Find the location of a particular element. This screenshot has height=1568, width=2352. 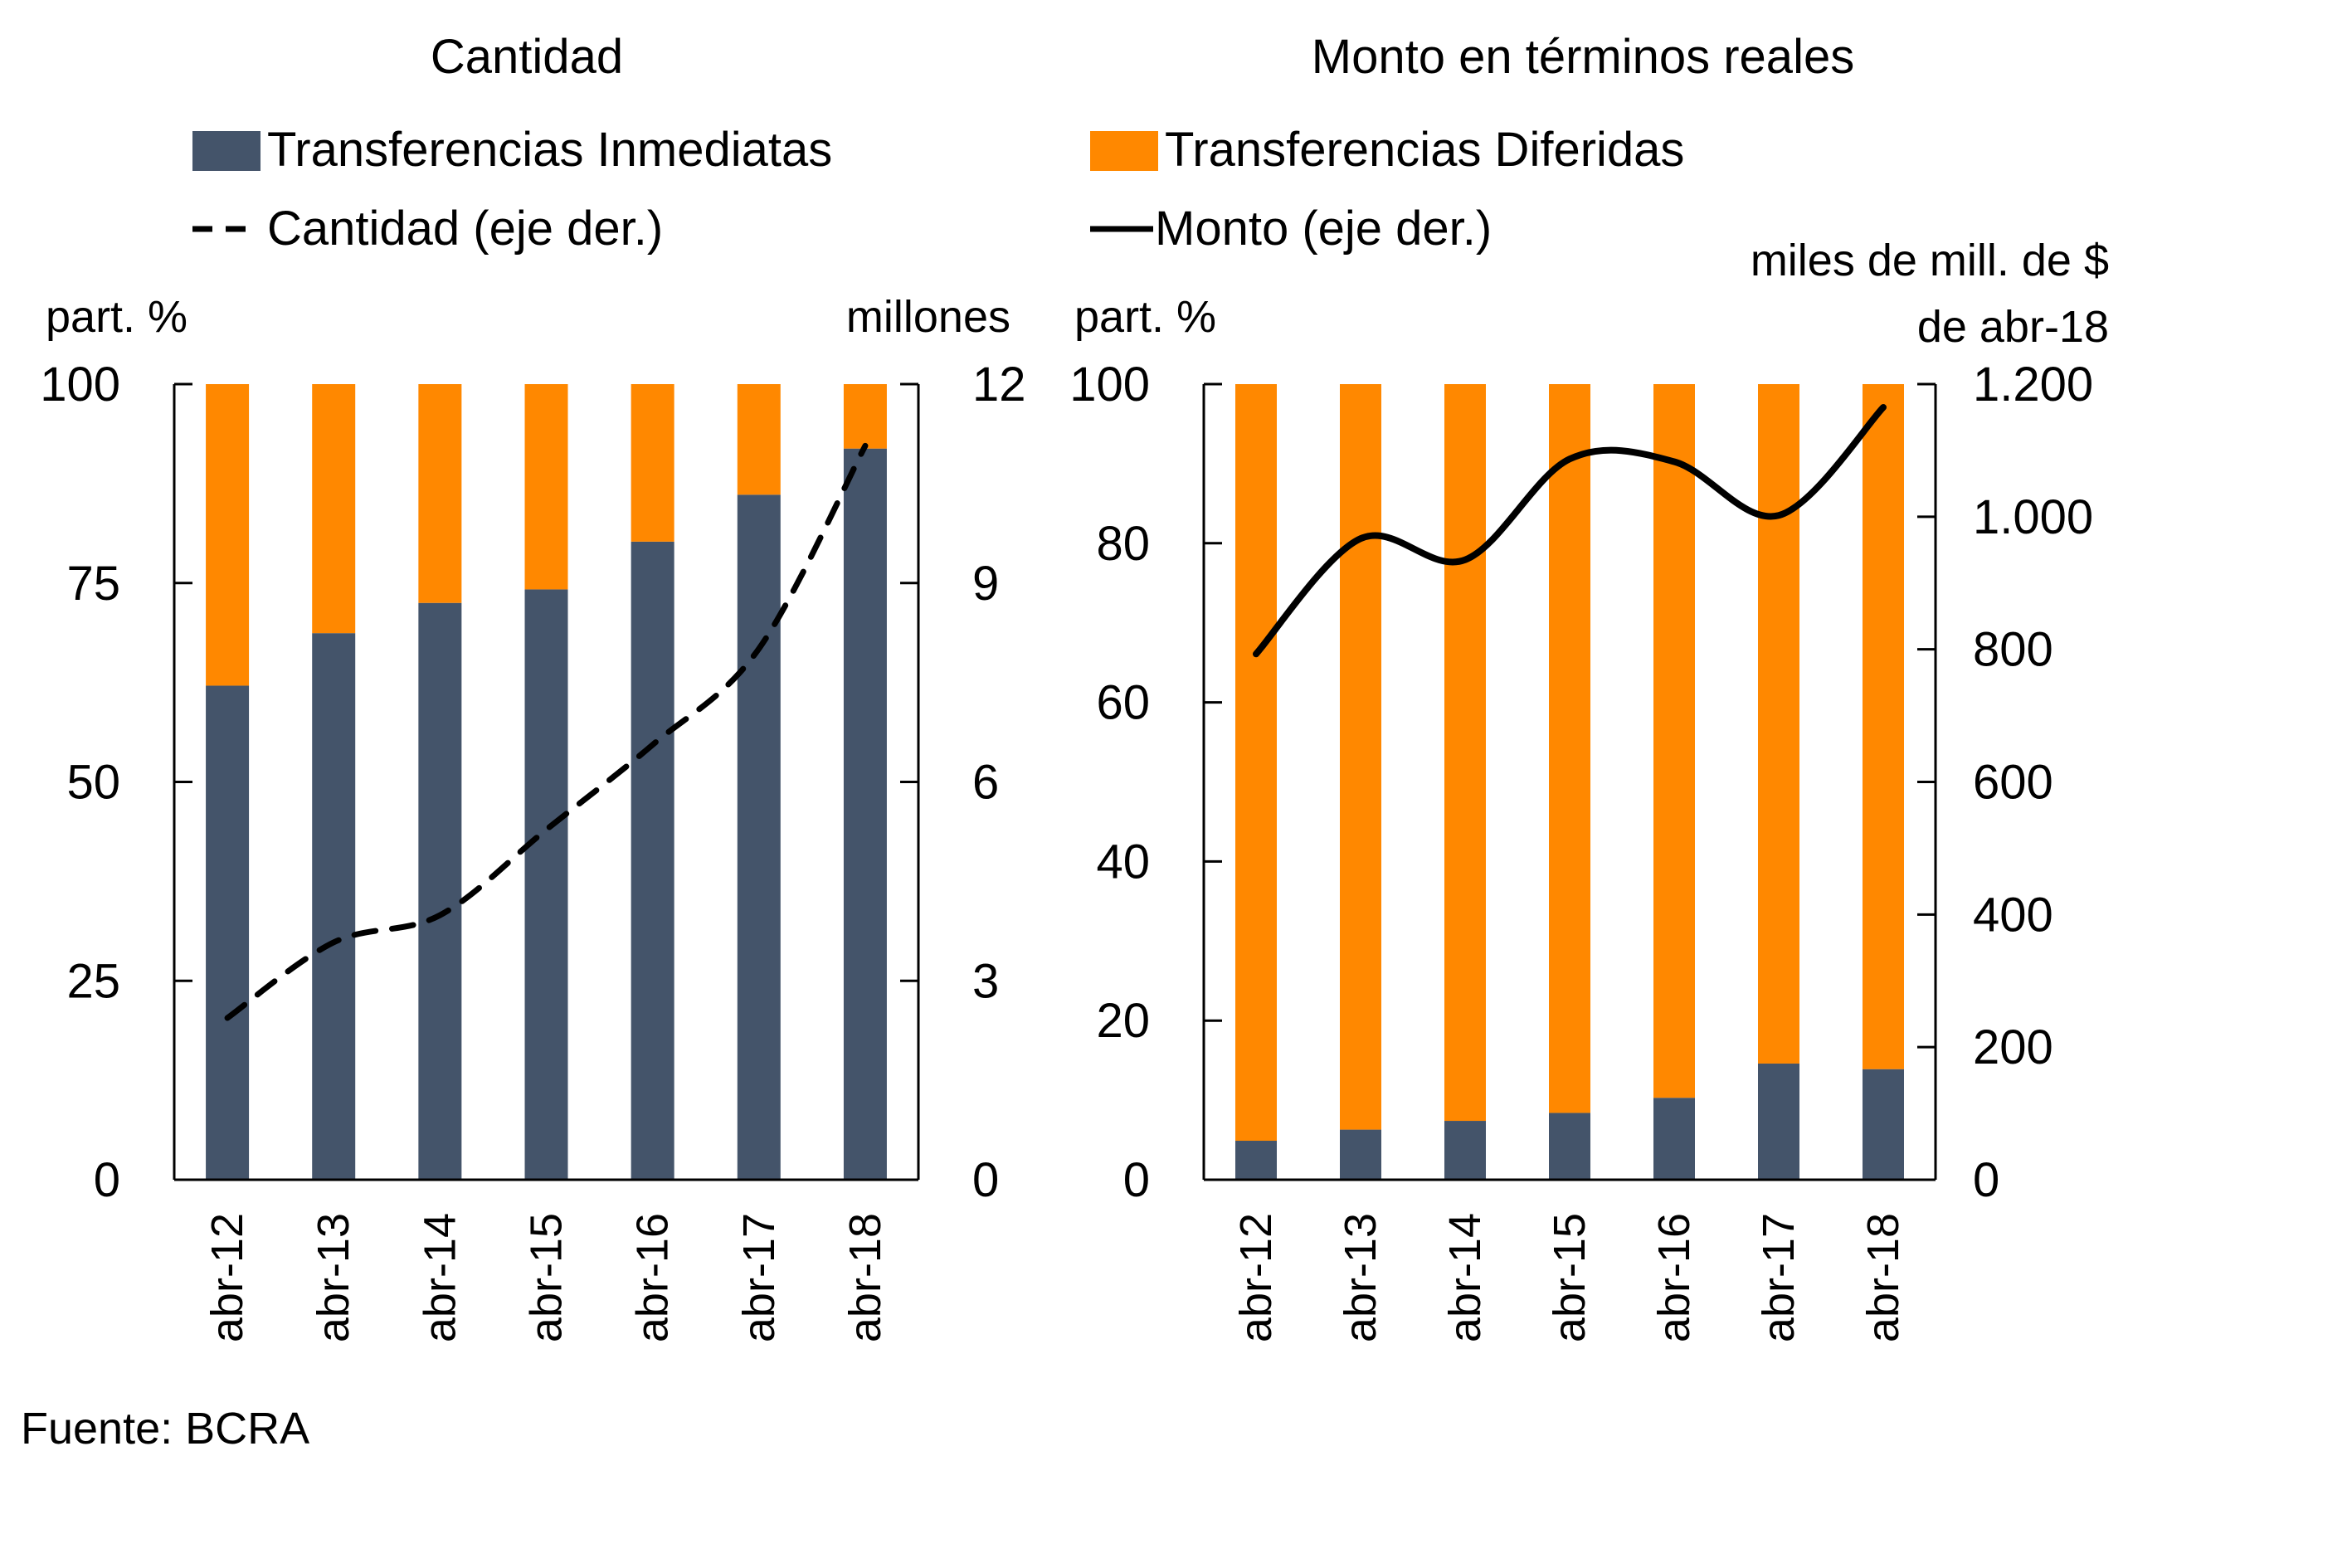

right-tick-label: 12 is located at coordinates (999, 384).